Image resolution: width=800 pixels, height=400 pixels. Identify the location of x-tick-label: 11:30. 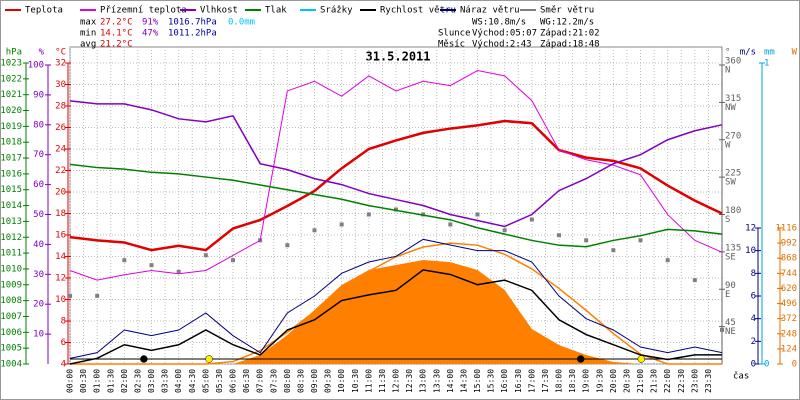
(382, 381).